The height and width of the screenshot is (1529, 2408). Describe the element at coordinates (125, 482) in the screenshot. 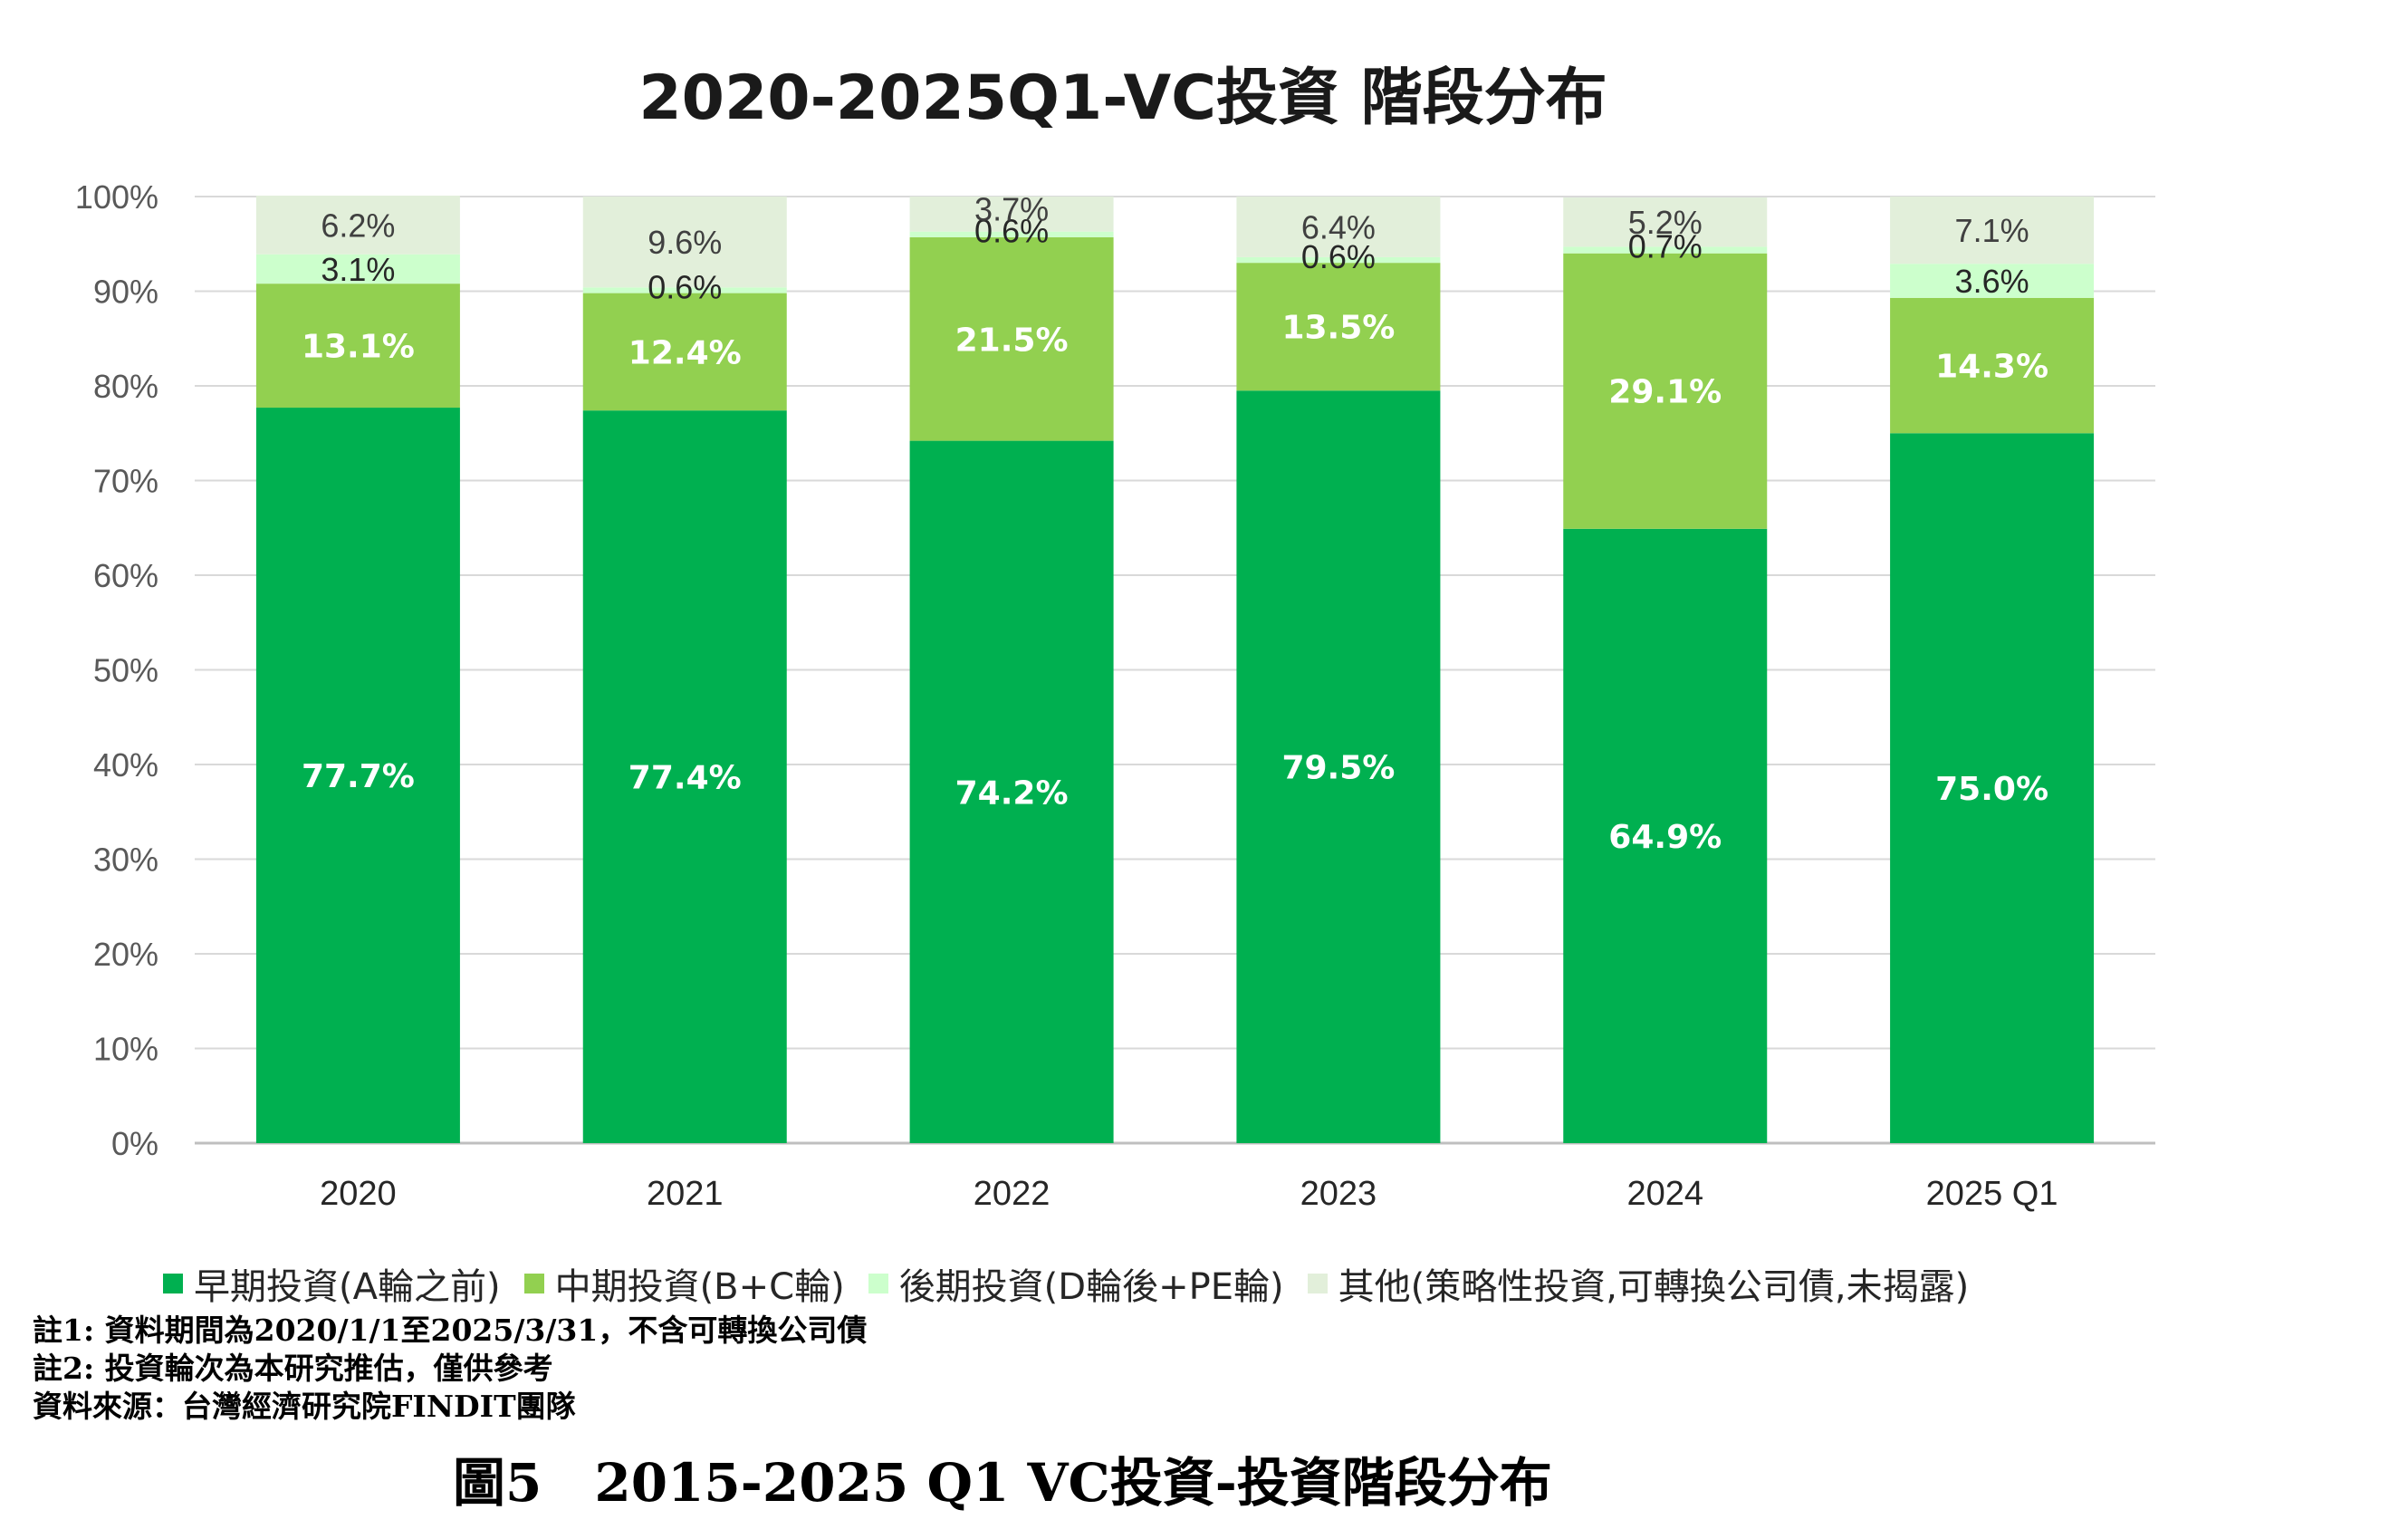

I see `y-tick-label: 70%` at that location.